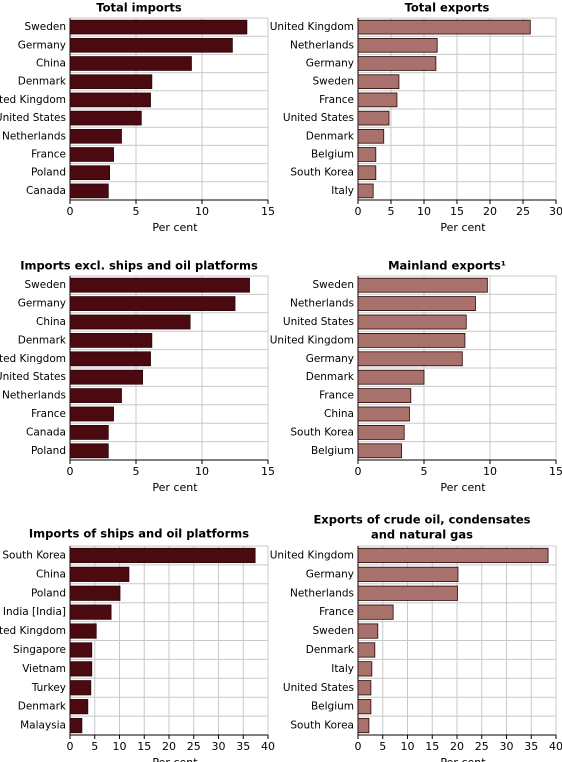  I want to click on x-tick-label: 40, so click(555, 746).